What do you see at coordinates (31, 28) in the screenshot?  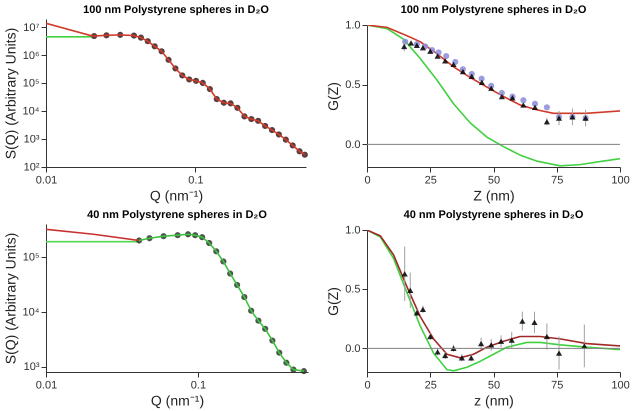 I see `y-tick-label: 10⁷` at bounding box center [31, 28].